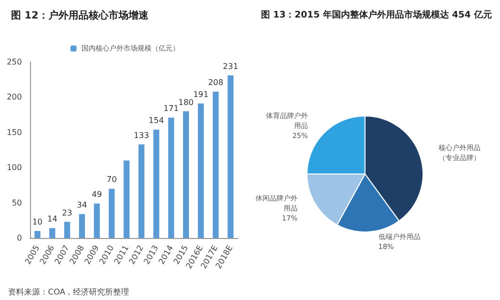 Image resolution: width=500 pixels, height=300 pixels. What do you see at coordinates (67, 213) in the screenshot?
I see `data-label: 23` at bounding box center [67, 213].